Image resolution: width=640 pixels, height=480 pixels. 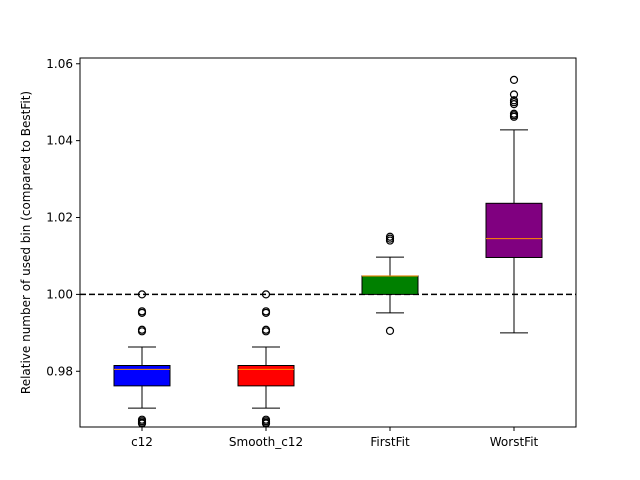 I want to click on x-tick-label: FirstFit, so click(x=390, y=442).